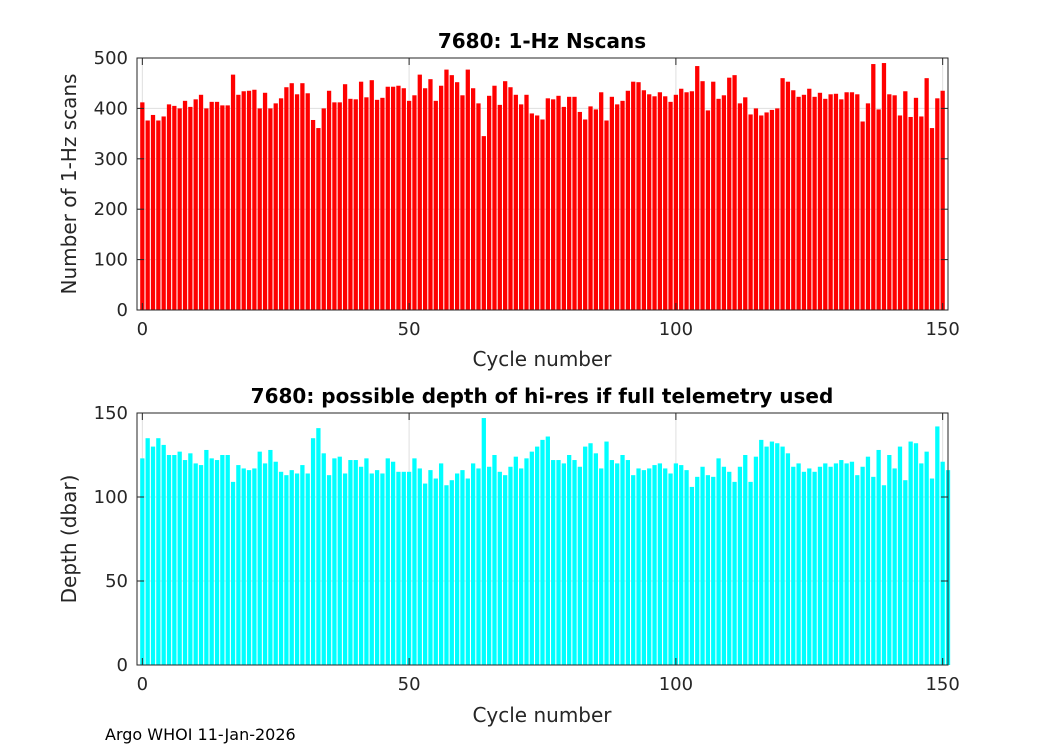 This screenshot has width=1050, height=750. What do you see at coordinates (111, 159) in the screenshot?
I see `y-tick-label: 300` at bounding box center [111, 159].